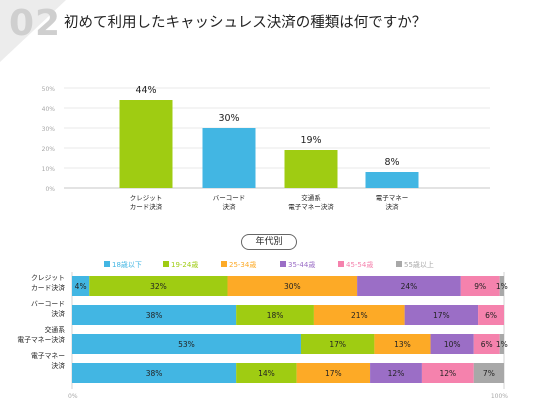 Image resolution: width=536 pixels, height=415 pixels. Describe the element at coordinates (35, 23) in the screenshot. I see `question-number: 02` at that location.